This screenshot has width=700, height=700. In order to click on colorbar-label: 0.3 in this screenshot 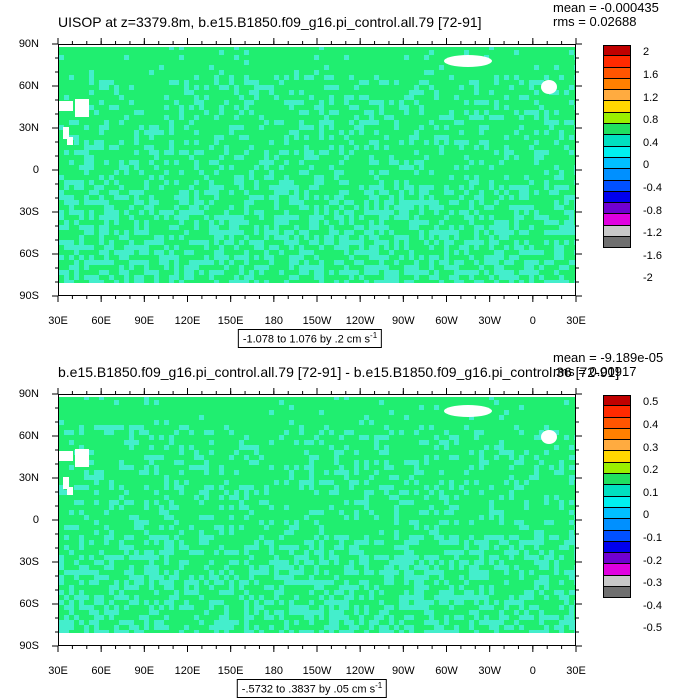, I will do `click(651, 447)`.